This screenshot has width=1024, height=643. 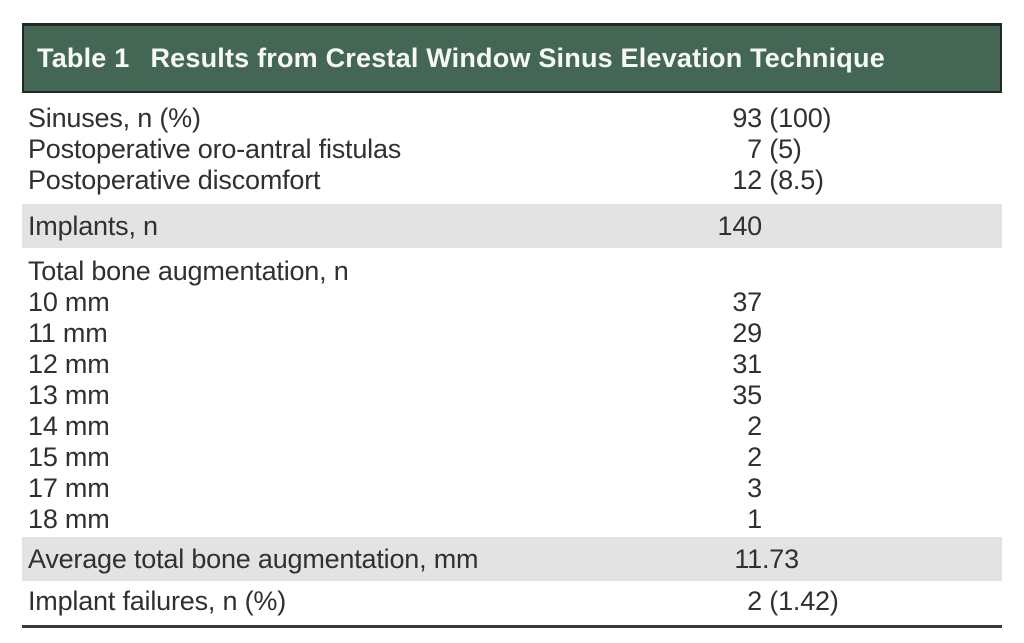 I want to click on table-row: Postoperative oro-antral fistulas 7 (5), so click(x=512, y=149).